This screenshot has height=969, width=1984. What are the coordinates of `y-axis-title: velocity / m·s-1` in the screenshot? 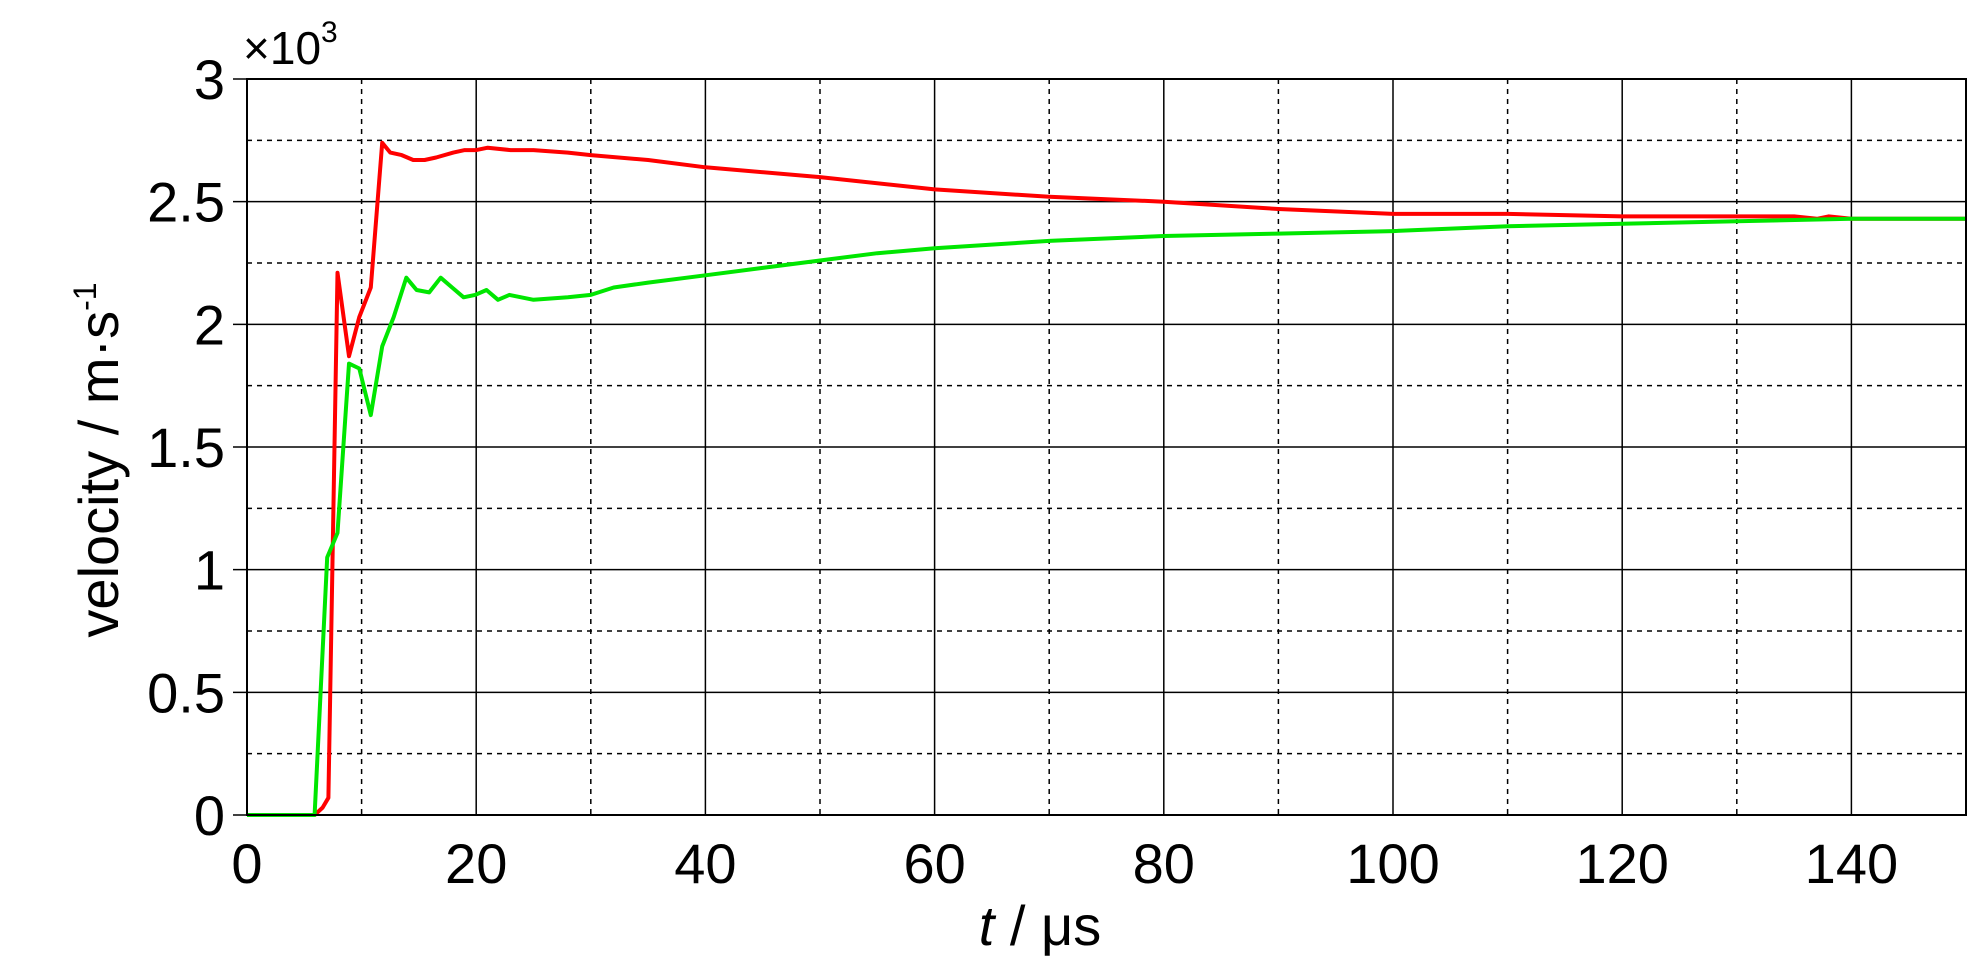 It's located at (98, 459).